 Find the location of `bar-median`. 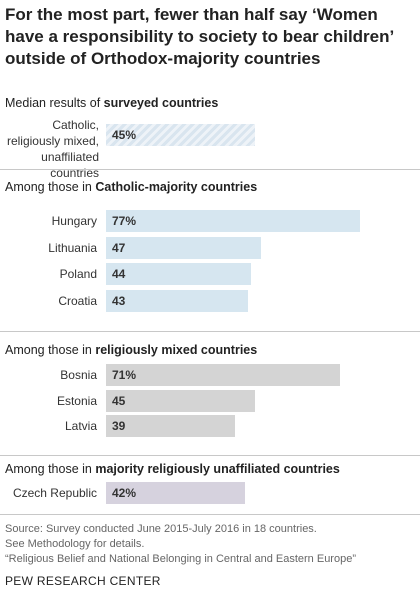

bar-median is located at coordinates (180, 135).